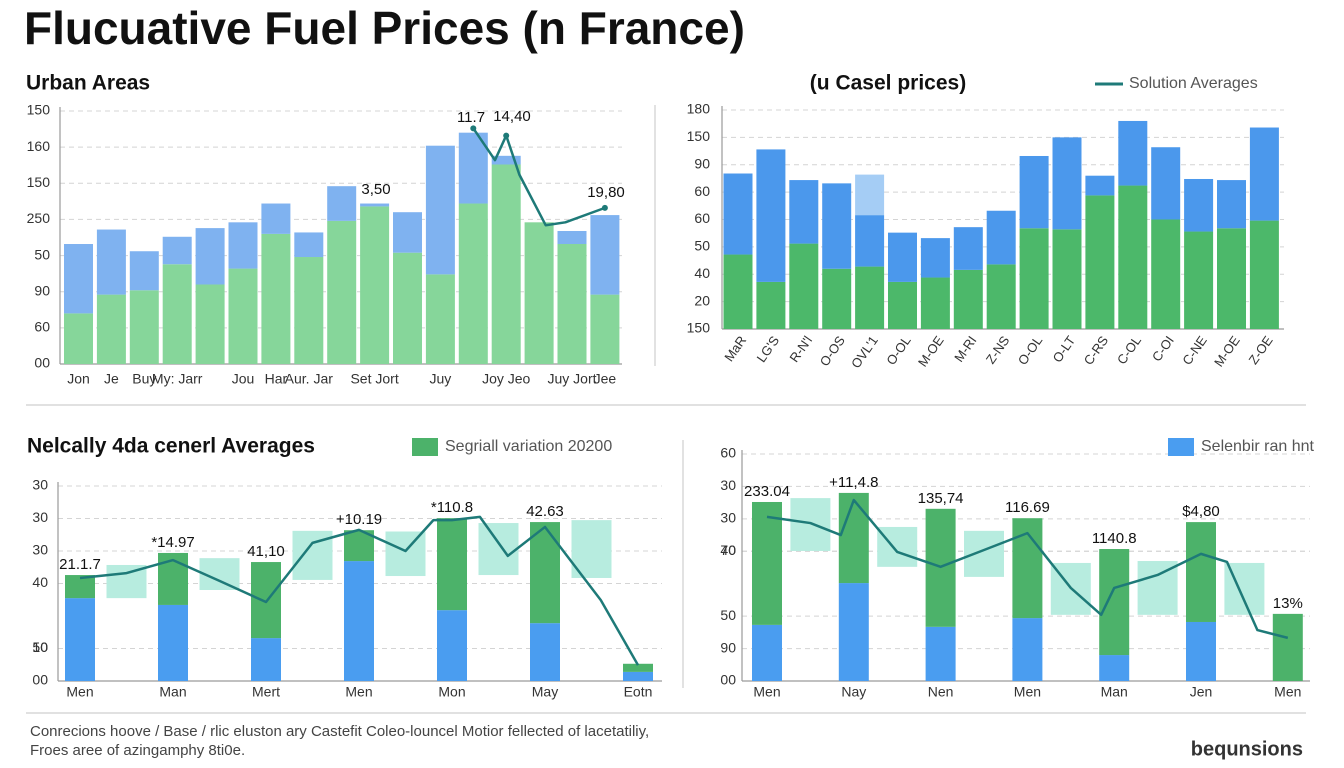  Describe the element at coordinates (728, 453) in the screenshot. I see `y-tick-label: 60` at that location.